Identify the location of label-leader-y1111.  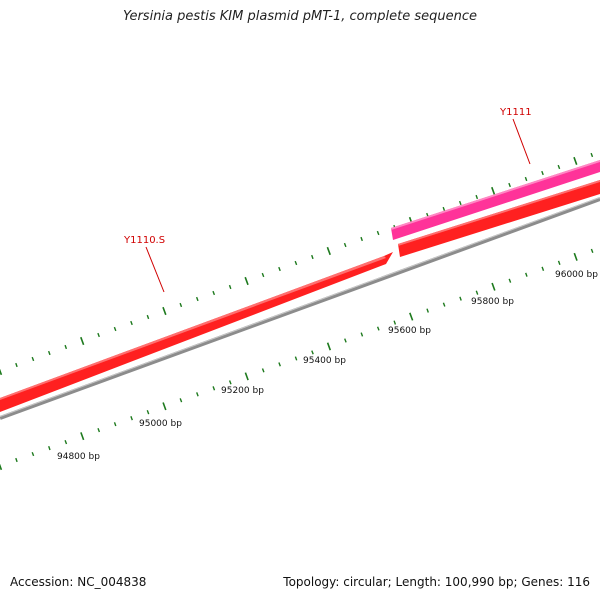
(521, 141).